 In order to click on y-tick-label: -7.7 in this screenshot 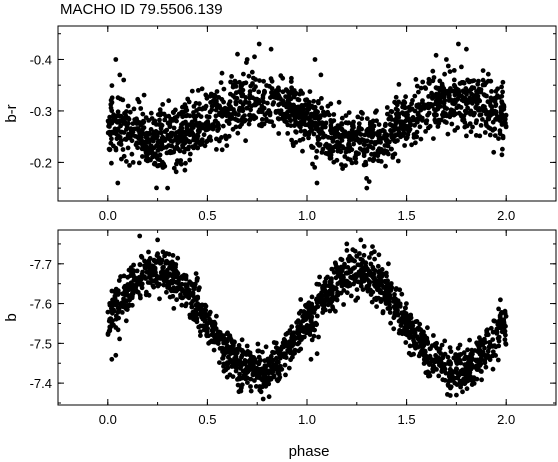, I will do `click(41, 264)`.